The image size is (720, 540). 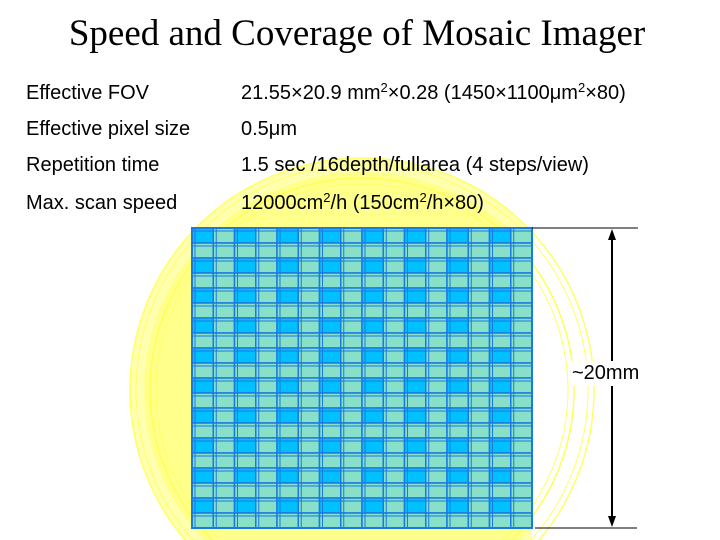 I want to click on spec-label: Effective pixel size, so click(x=108, y=129).